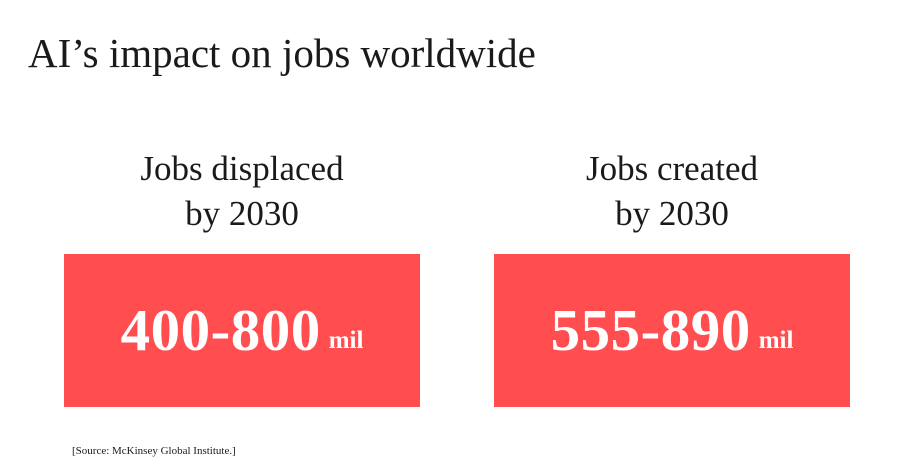 Image resolution: width=900 pixels, height=462 pixels. I want to click on stat-value-box: 555-890 mil, so click(672, 330).